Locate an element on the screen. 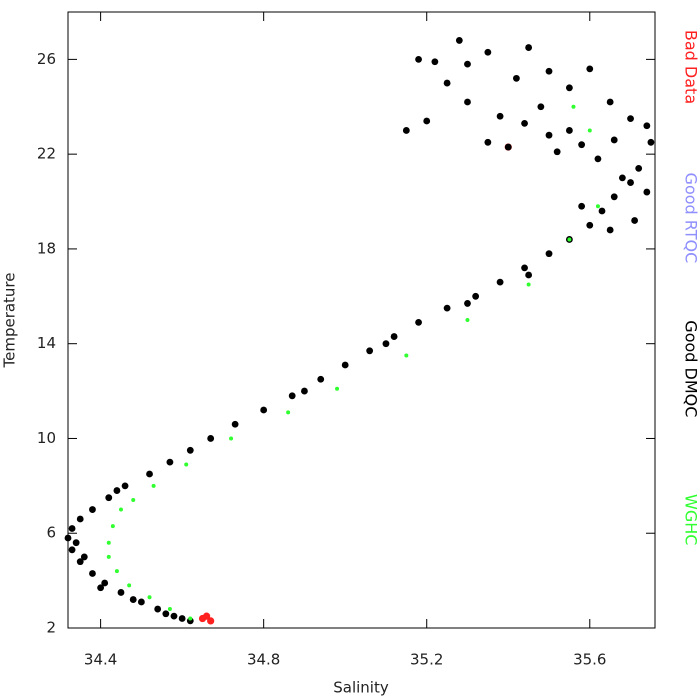 Image resolution: width=700 pixels, height=700 pixels. legend-entry: Bad Data is located at coordinates (691, 67).